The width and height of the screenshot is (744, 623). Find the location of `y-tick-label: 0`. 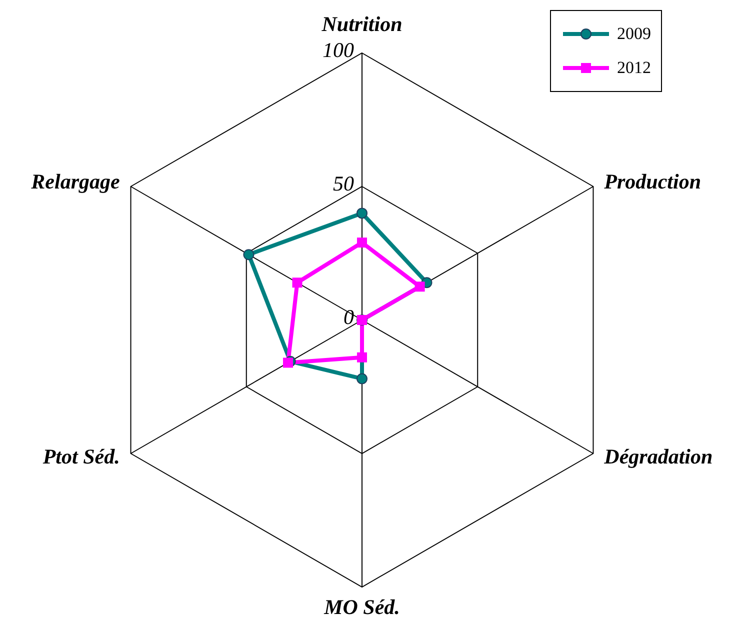

y-tick-label: 0 is located at coordinates (349, 317).